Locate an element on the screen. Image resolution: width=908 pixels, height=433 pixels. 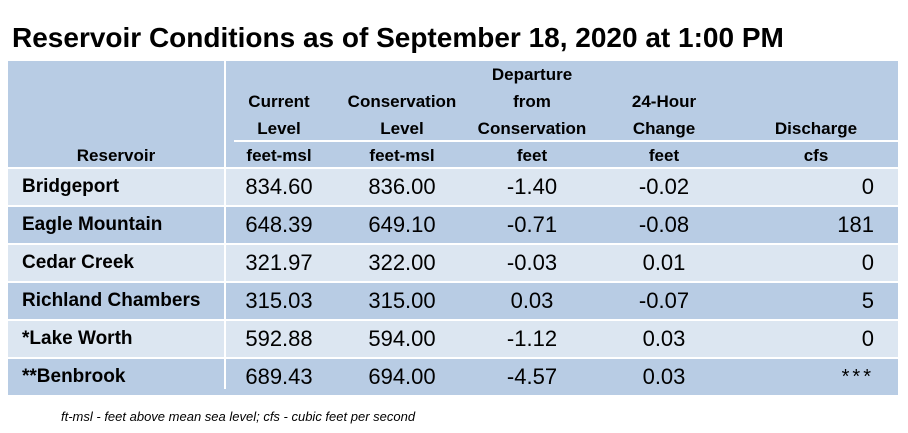
table-row: *Lake Worth 592.88 594.00 -1.12 0.03 0 is located at coordinates (453, 338).